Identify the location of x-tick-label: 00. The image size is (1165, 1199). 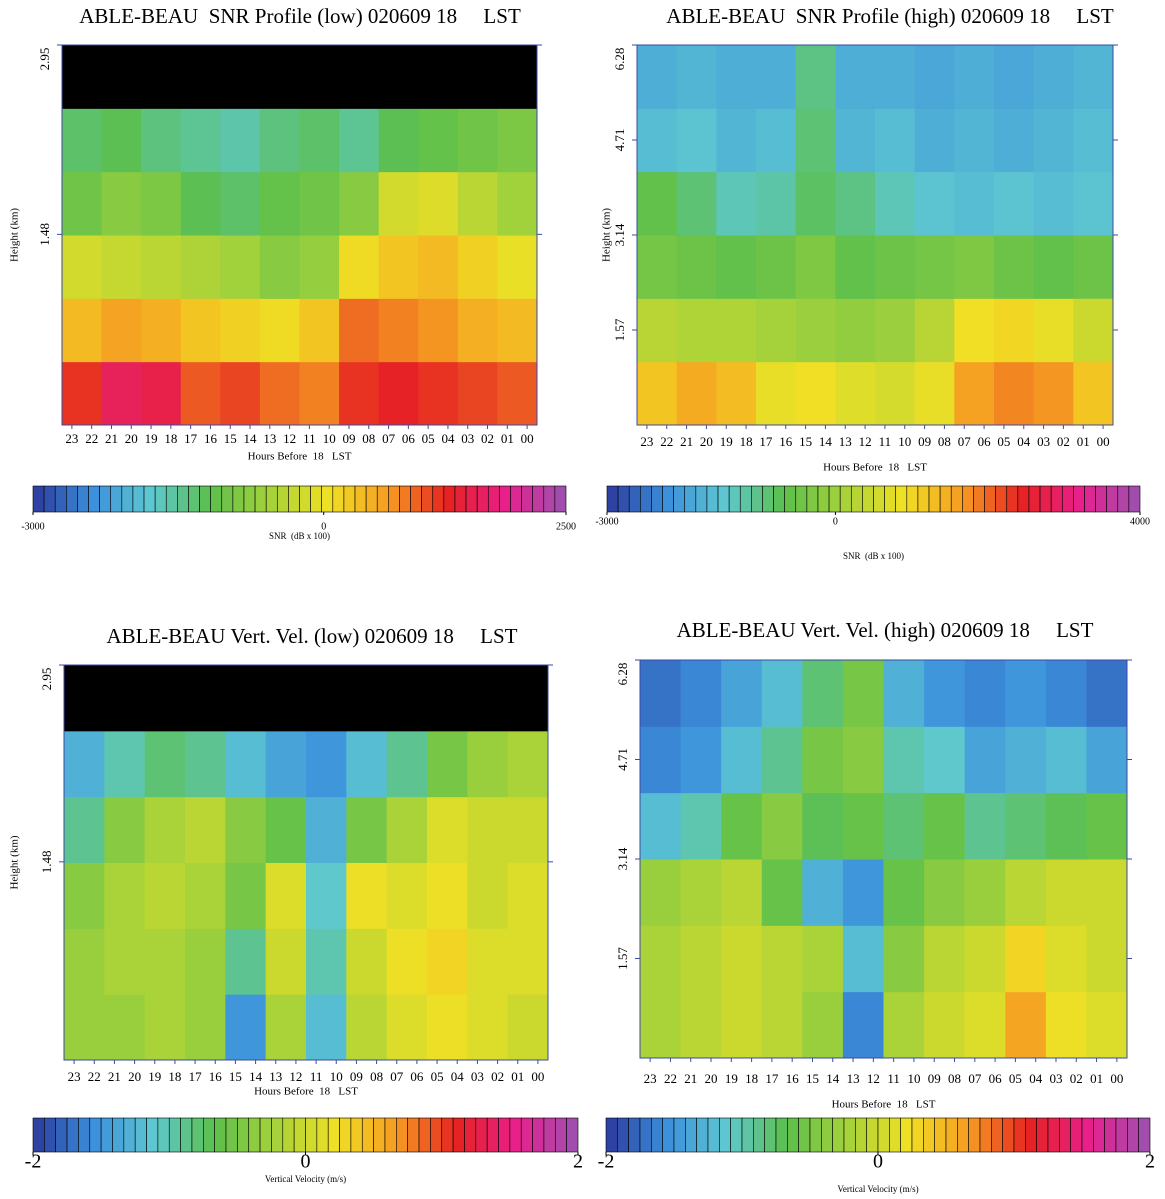
(537, 1076).